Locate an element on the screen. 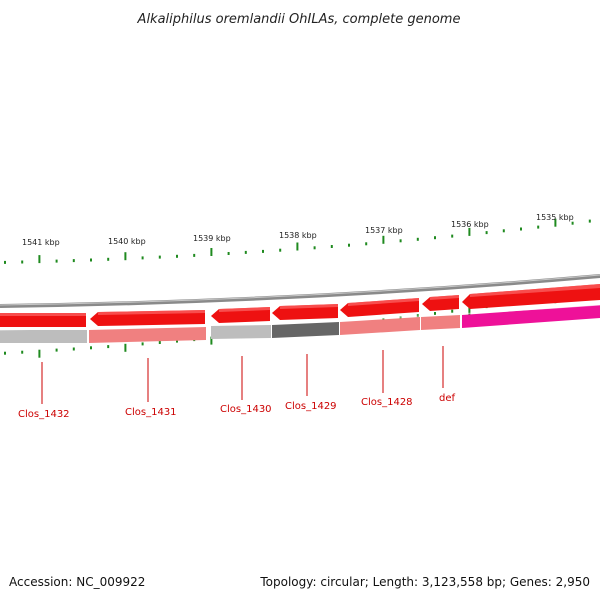 Image resolution: width=600 pixels, height=600 pixels. ruler-label-1536: 1536 kbp is located at coordinates (470, 224).